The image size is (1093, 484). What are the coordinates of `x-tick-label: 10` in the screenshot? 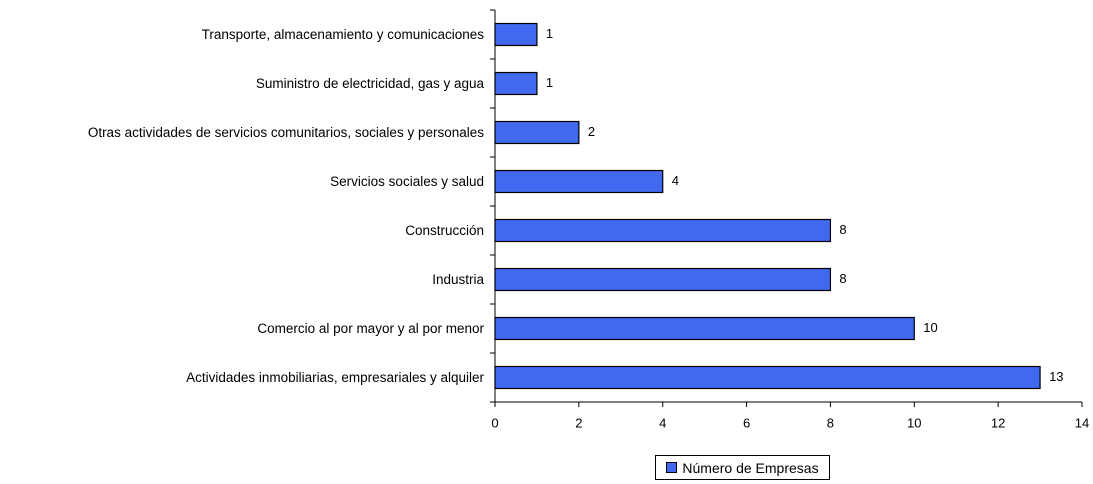 It's located at (914, 422).